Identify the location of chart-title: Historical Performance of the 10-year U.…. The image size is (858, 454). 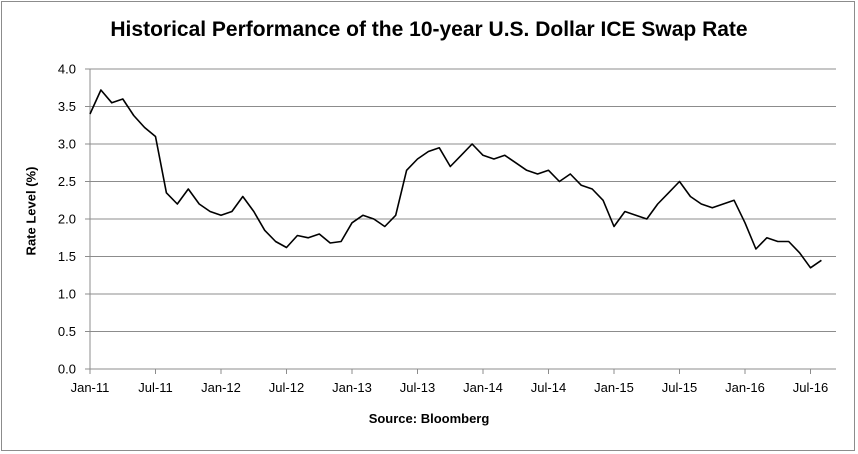
(429, 29).